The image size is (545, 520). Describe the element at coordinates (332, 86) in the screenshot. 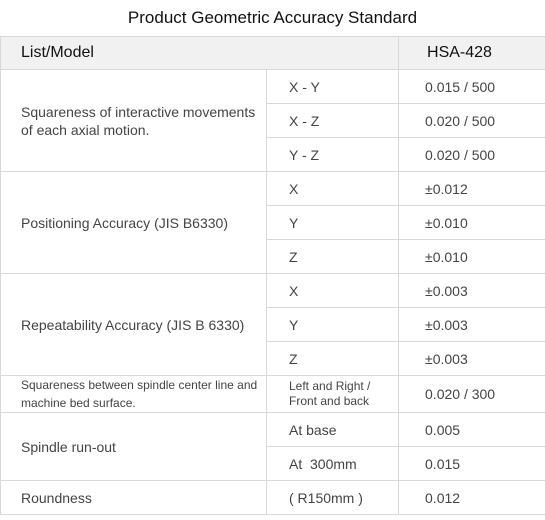

I see `sub-label: X - Y` at that location.